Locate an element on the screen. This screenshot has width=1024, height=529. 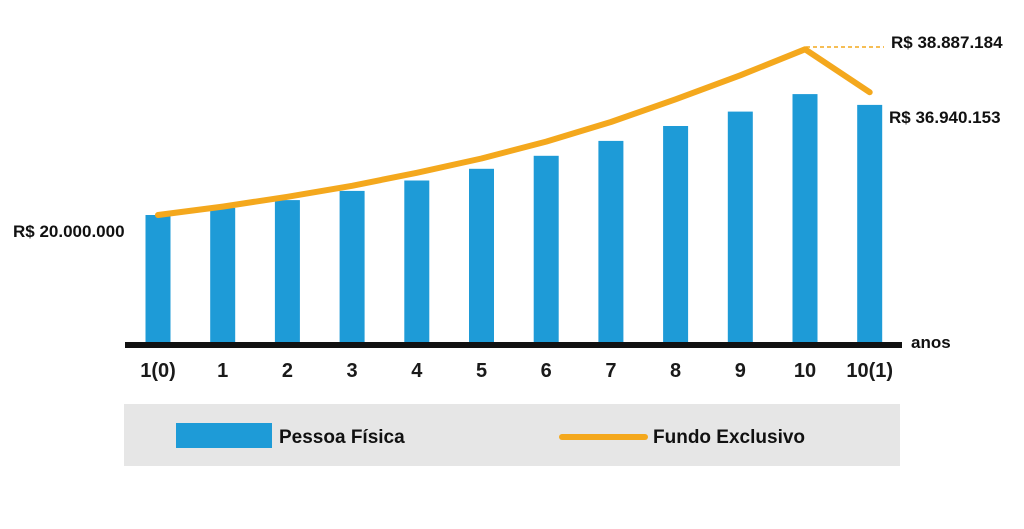
x-tick-label: 1(0) is located at coordinates (158, 371).